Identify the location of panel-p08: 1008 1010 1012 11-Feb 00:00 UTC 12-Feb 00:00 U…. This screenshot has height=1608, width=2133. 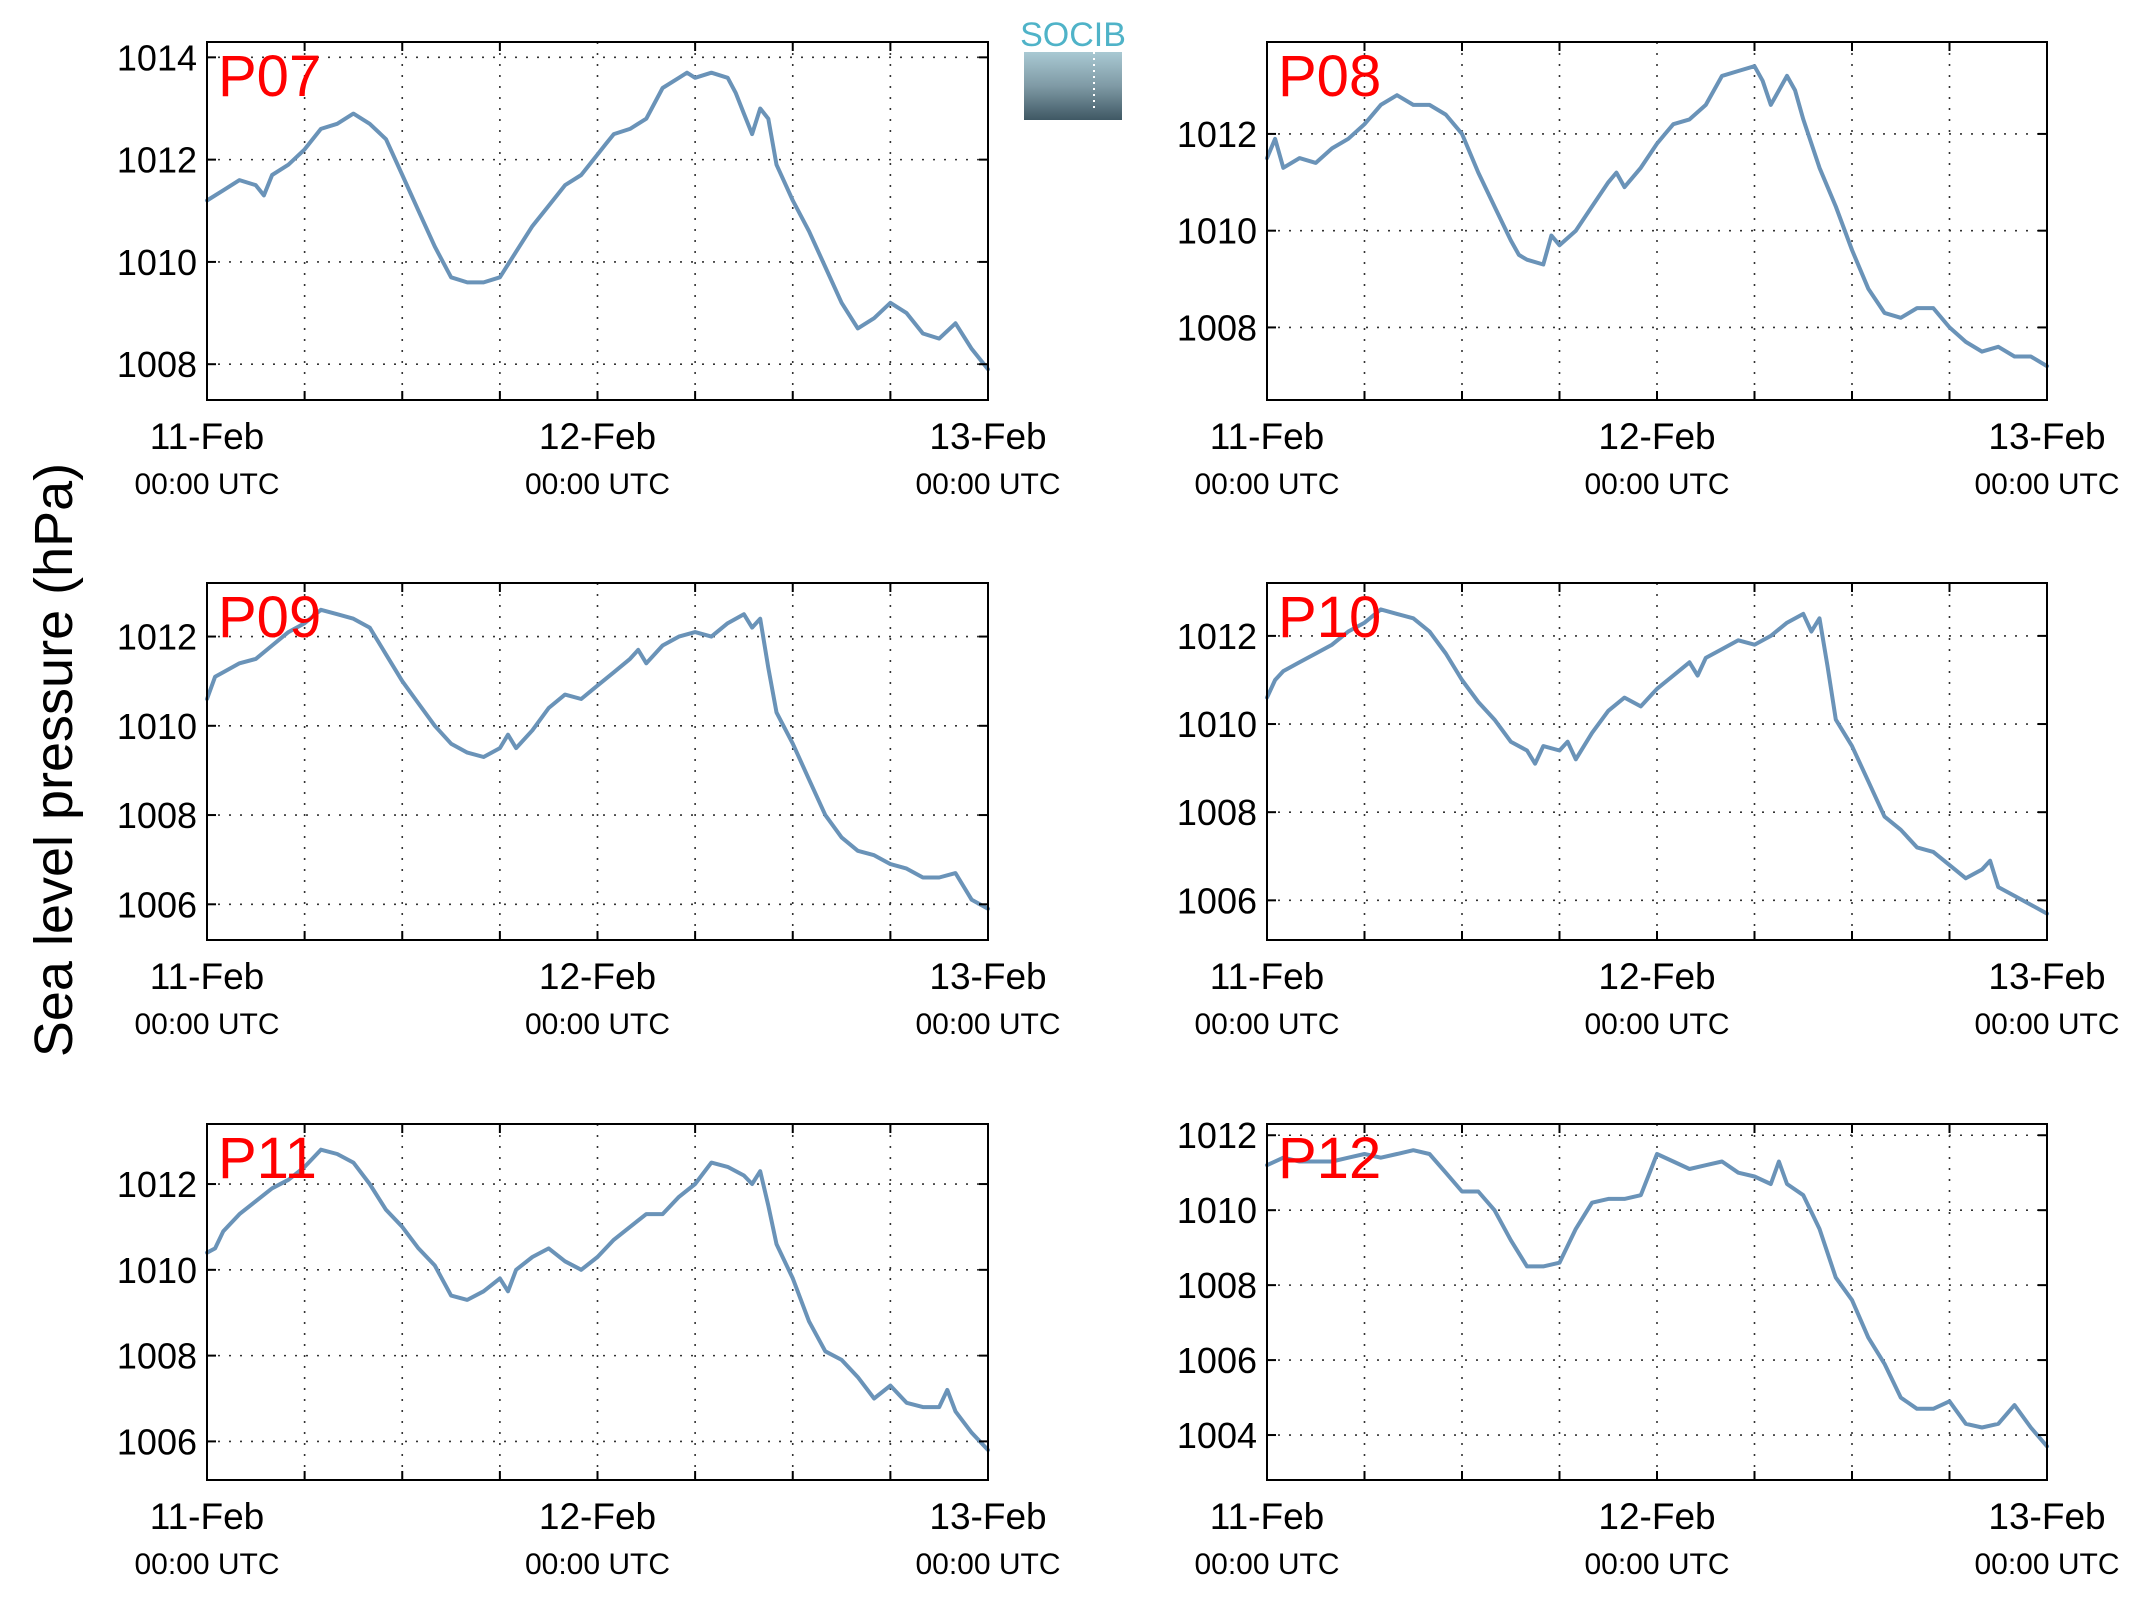
(1648, 271).